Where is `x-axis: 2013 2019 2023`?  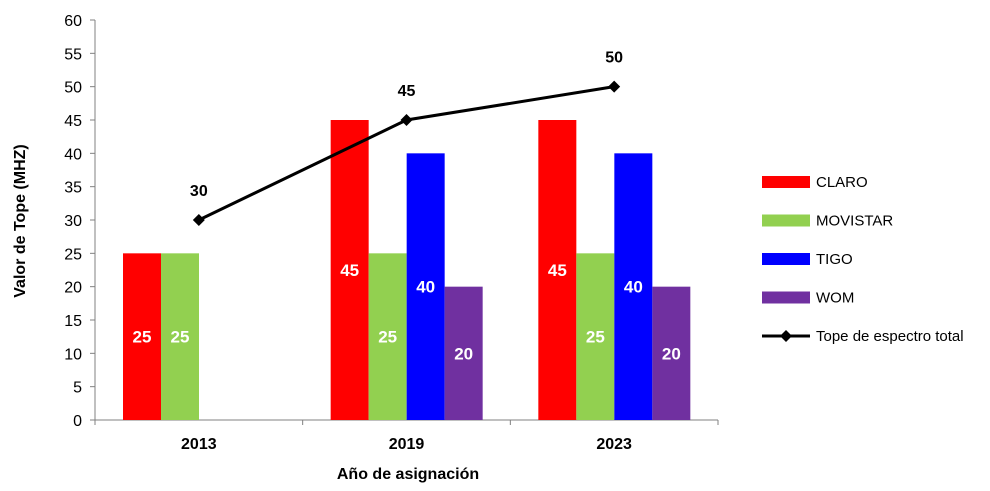
x-axis: 2013 2019 2023 is located at coordinates (406, 436).